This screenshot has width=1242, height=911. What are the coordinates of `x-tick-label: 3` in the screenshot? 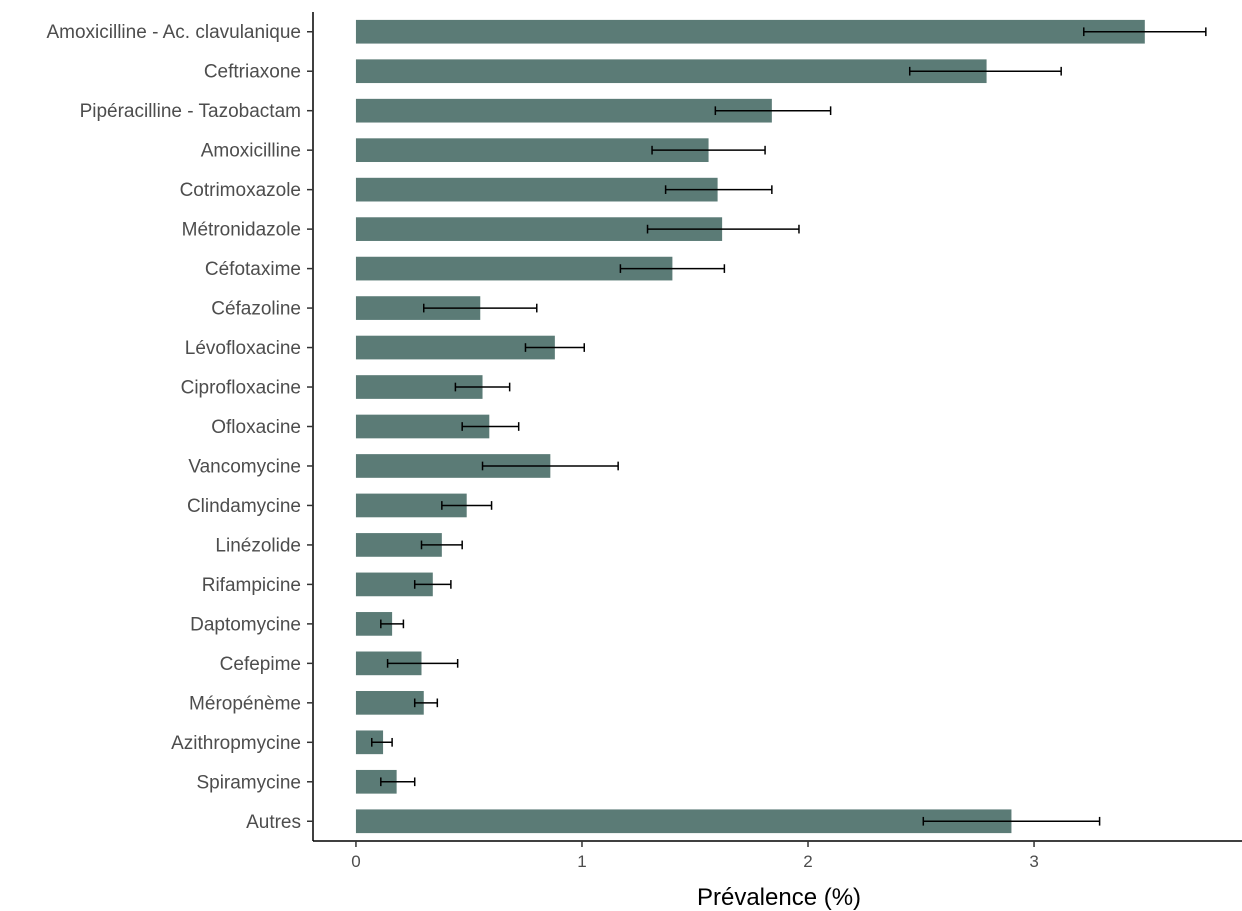 It's located at (1033, 861).